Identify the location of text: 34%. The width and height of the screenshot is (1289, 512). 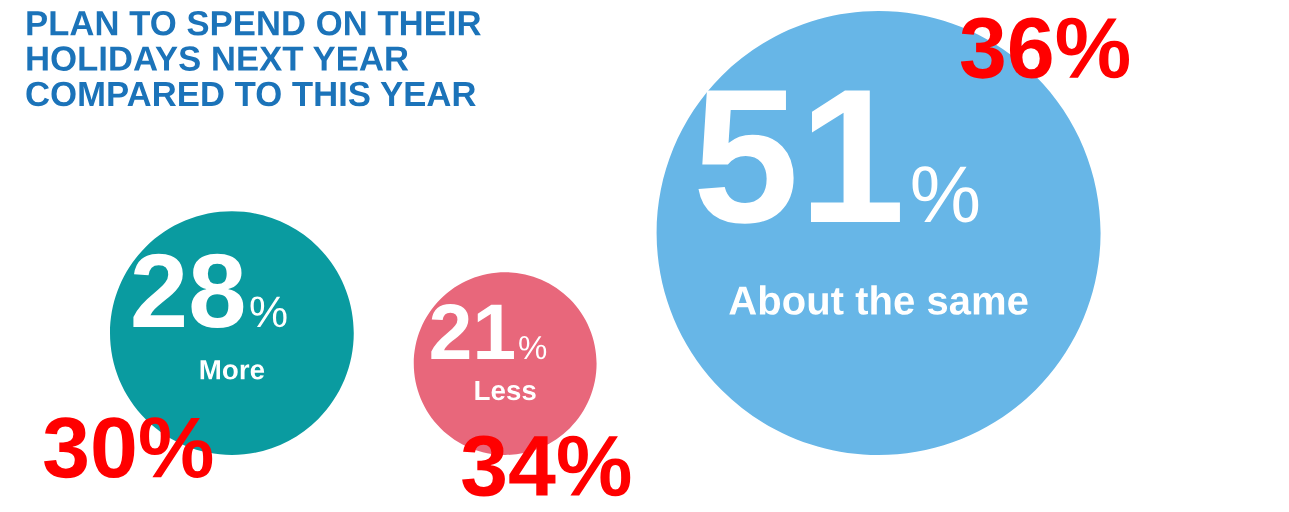
(546, 466).